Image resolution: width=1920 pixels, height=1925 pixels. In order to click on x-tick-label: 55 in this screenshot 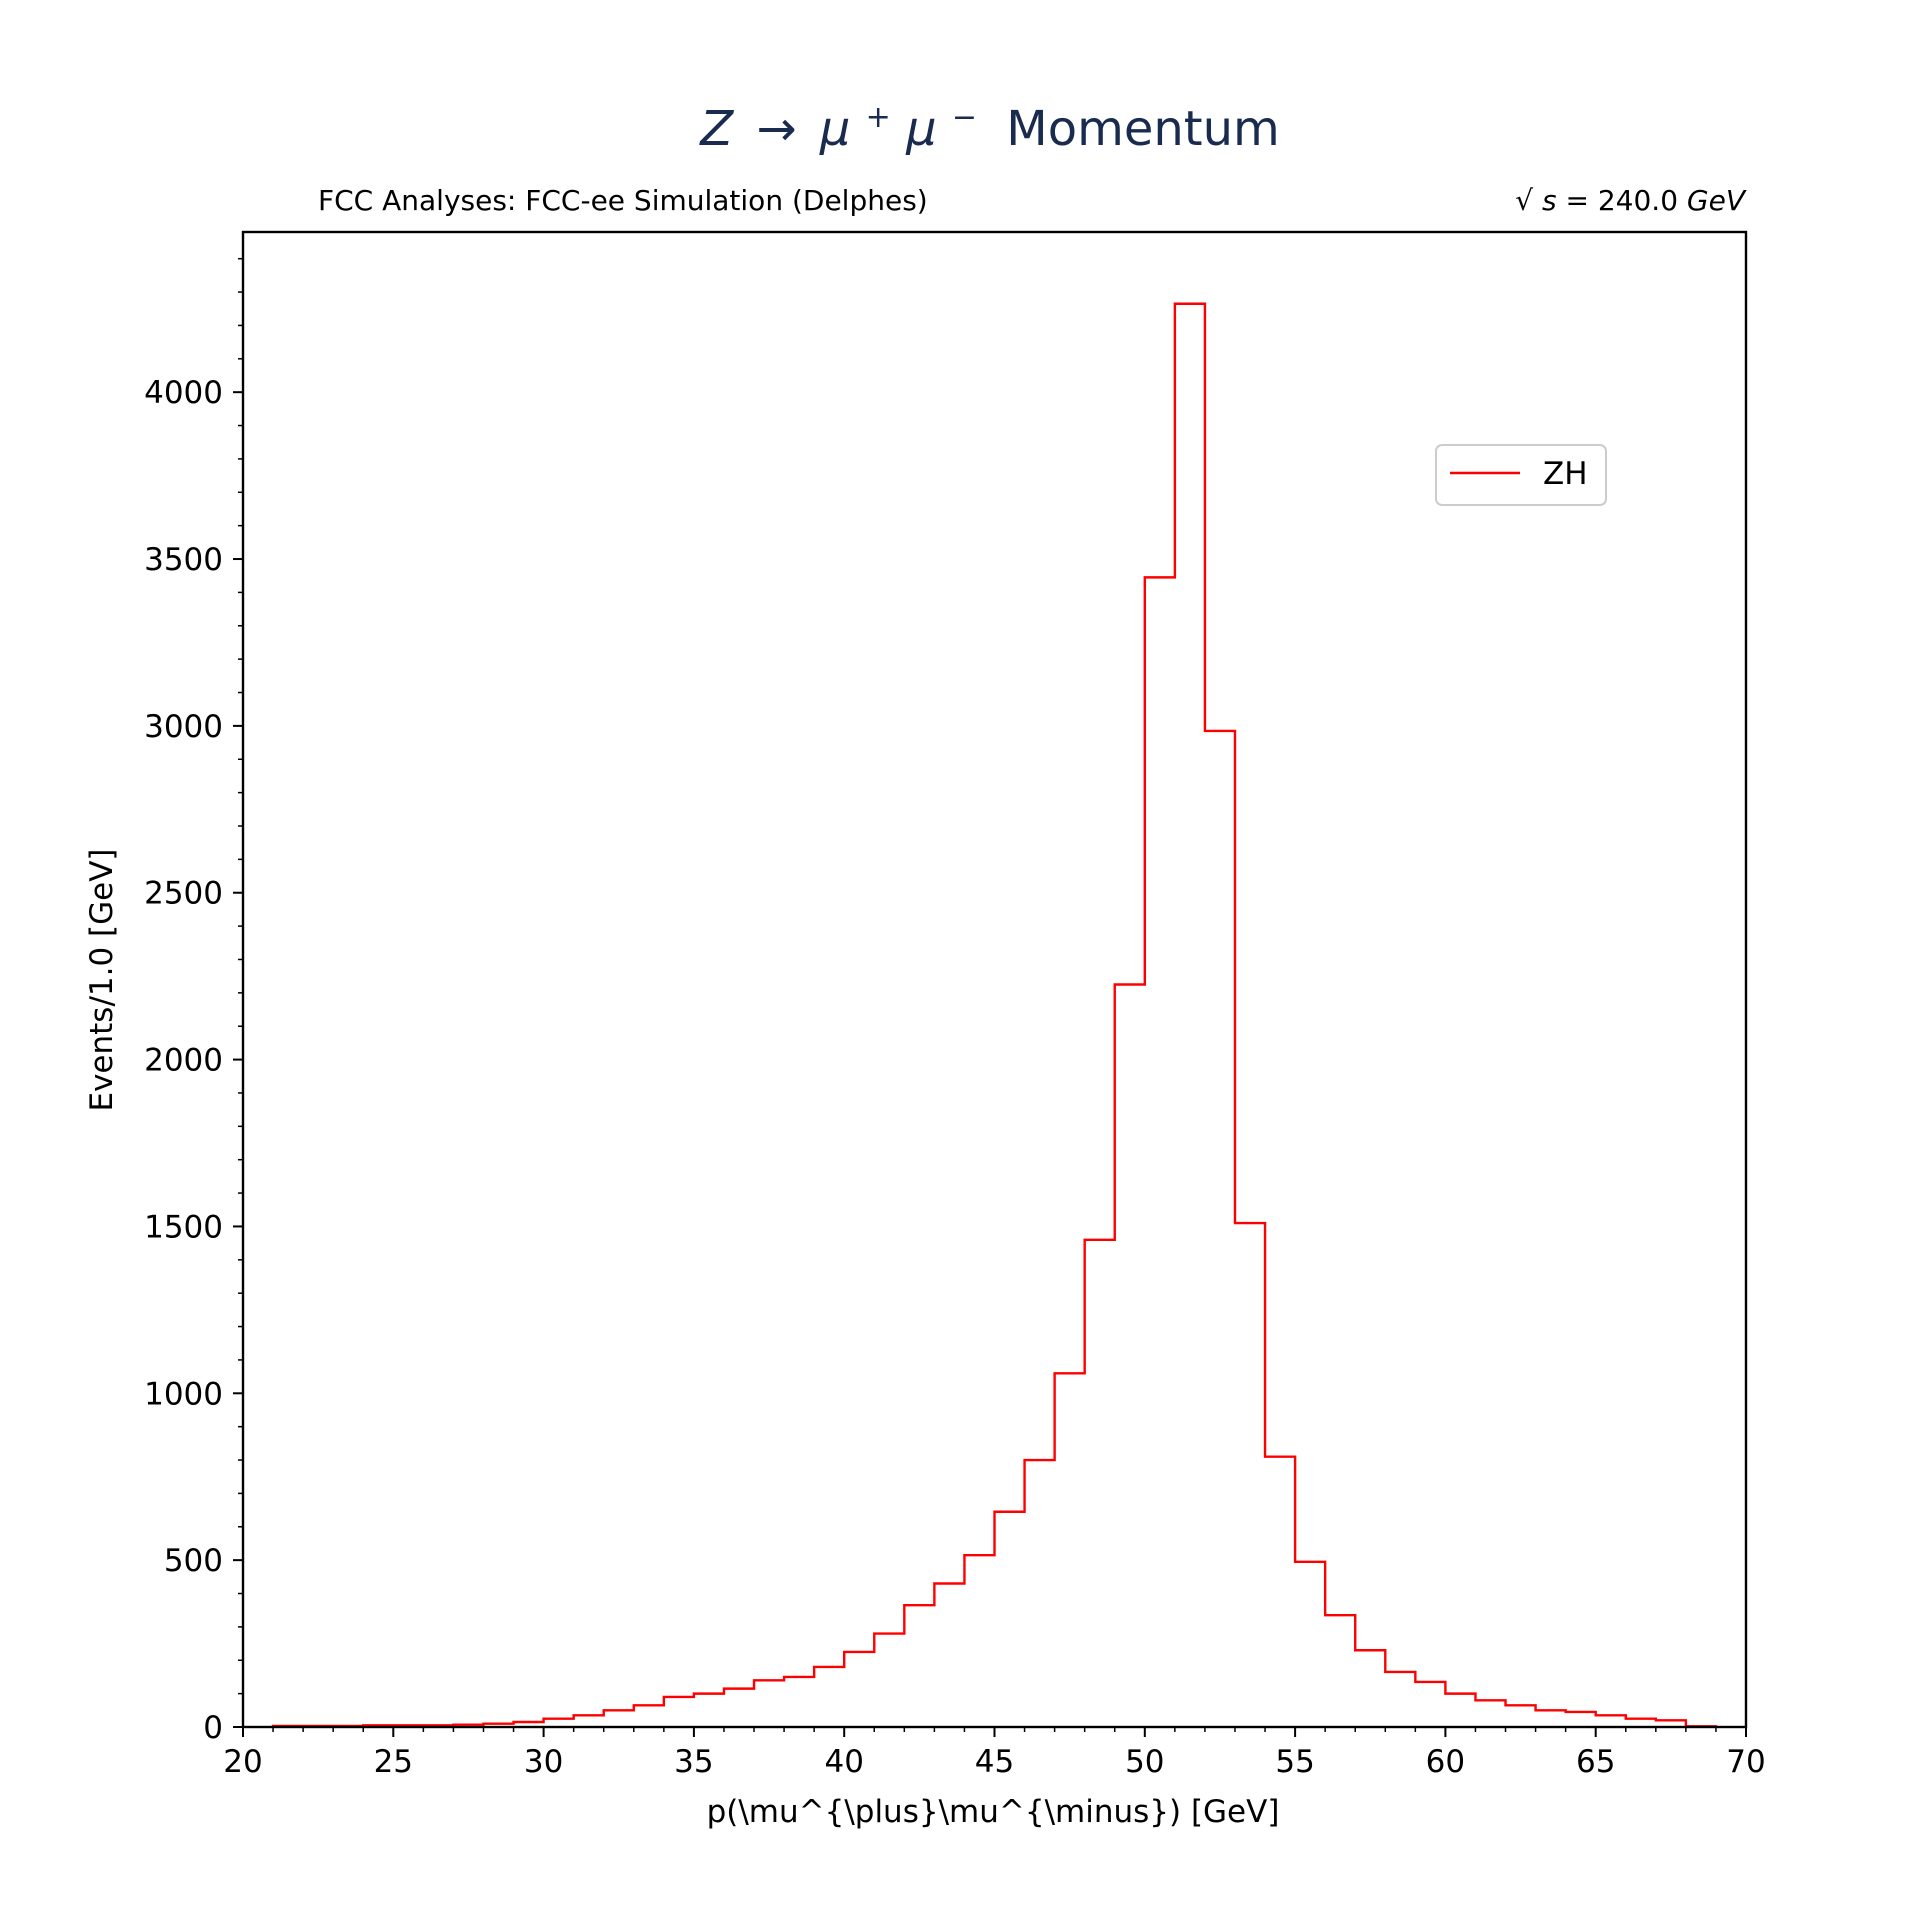, I will do `click(1294, 1762)`.